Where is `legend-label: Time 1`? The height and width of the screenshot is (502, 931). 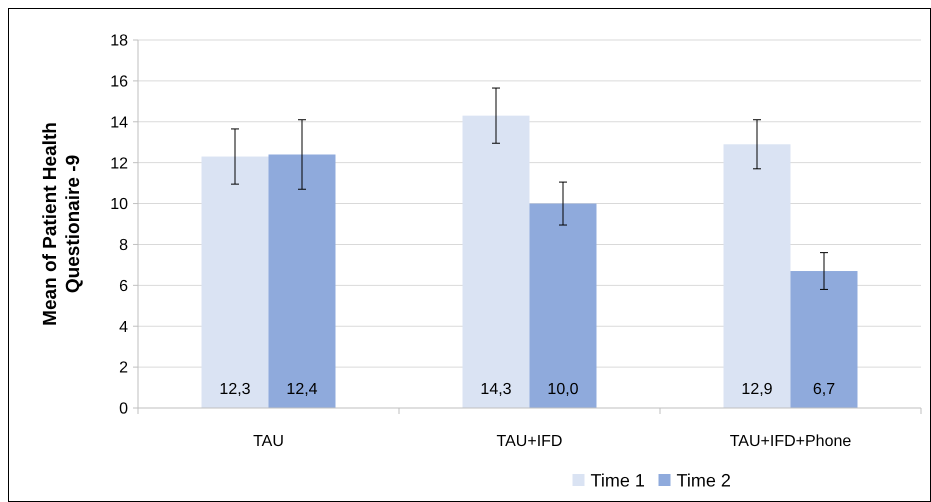 legend-label: Time 1 is located at coordinates (617, 480).